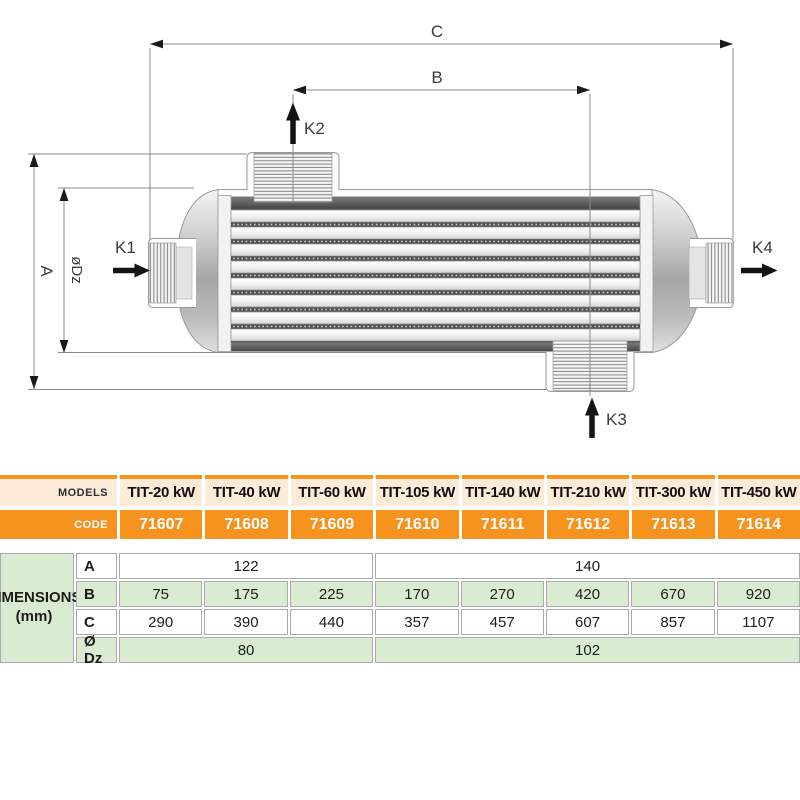 This screenshot has height=800, width=800. What do you see at coordinates (436, 77) in the screenshot?
I see `dim-label-b: B` at bounding box center [436, 77].